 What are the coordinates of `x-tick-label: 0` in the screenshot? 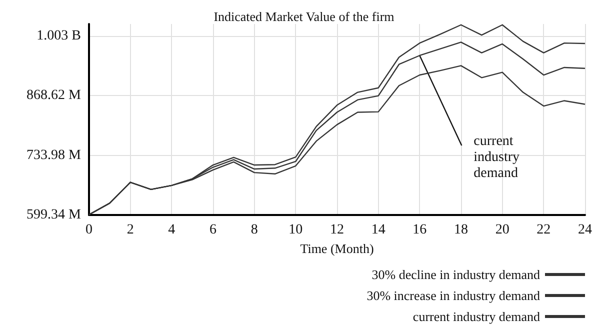 It's located at (89, 230).